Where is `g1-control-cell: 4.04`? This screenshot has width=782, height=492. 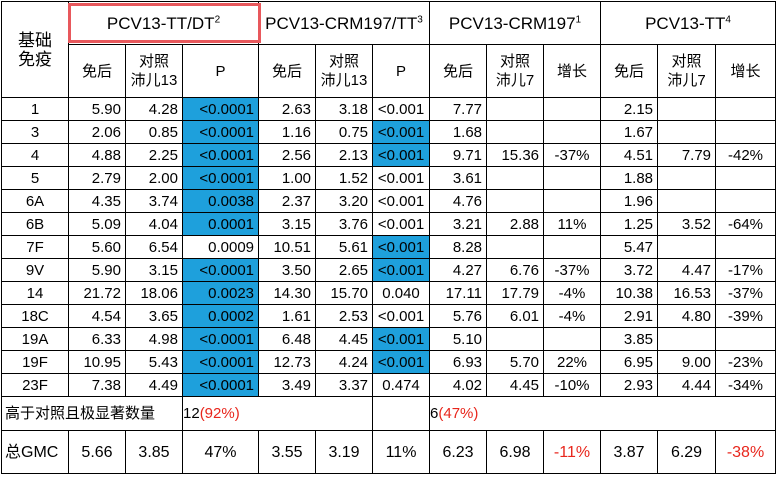 g1-control-cell: 4.04 is located at coordinates (154, 224).